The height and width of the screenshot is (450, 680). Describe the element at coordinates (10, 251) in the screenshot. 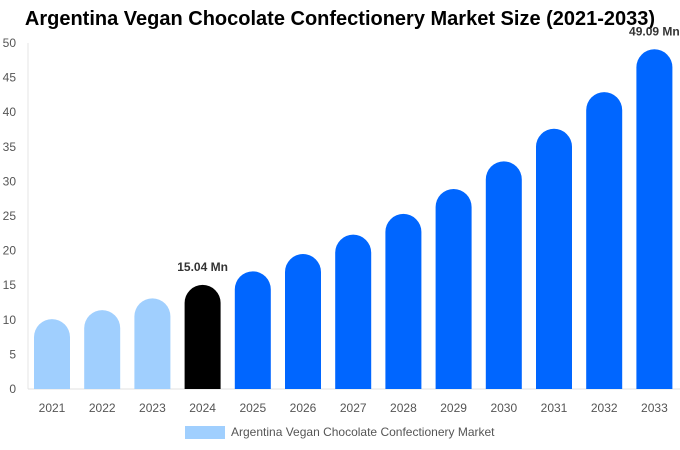

I see `y-tick-label: 20` at that location.